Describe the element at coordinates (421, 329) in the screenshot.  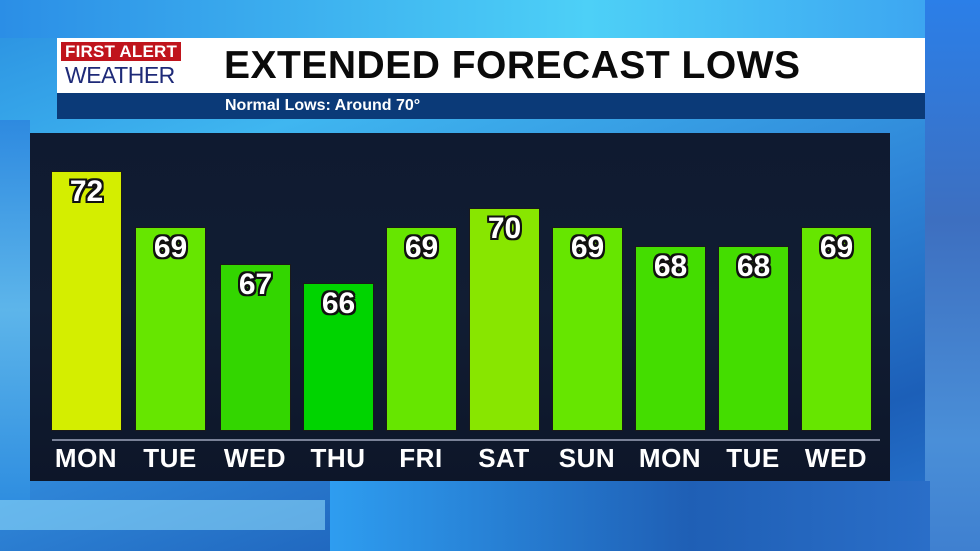
I see `bar-fri-4: 69` at that location.